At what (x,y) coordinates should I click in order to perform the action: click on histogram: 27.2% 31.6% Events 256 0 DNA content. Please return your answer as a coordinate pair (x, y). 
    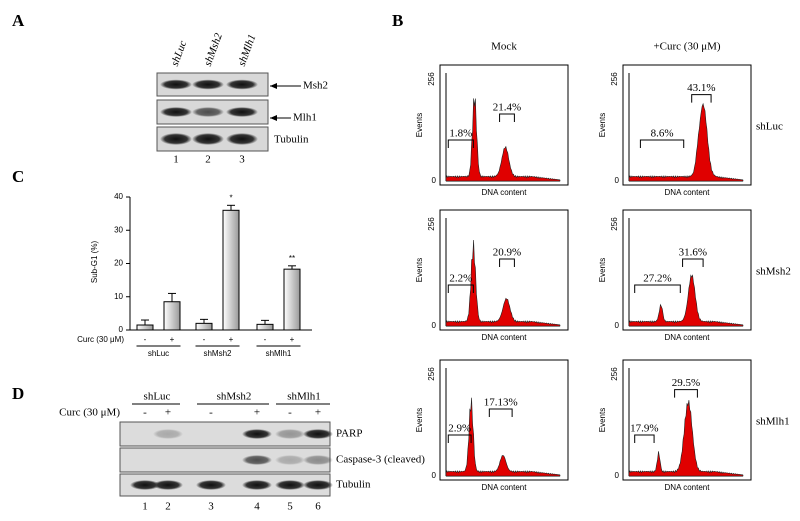
    Looking at the image, I should click on (675, 275).